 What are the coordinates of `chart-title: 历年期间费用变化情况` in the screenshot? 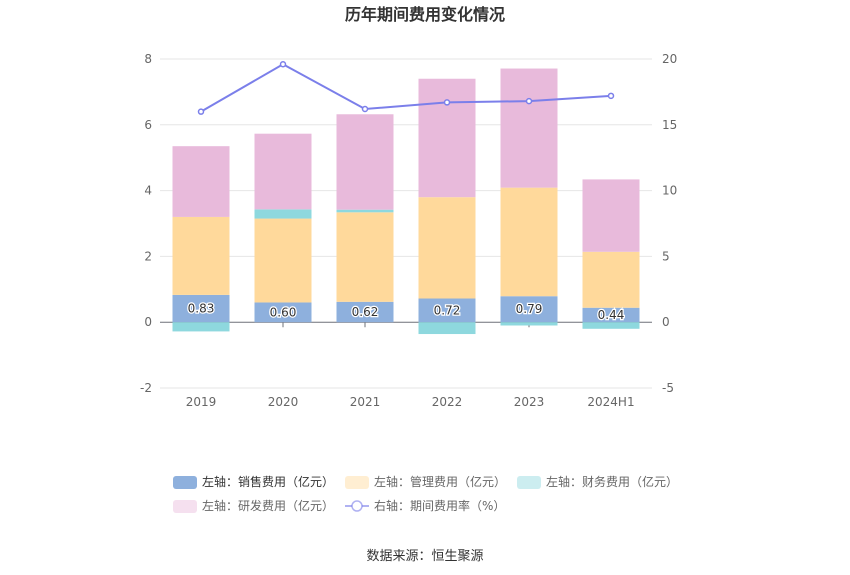 It's located at (425, 14).